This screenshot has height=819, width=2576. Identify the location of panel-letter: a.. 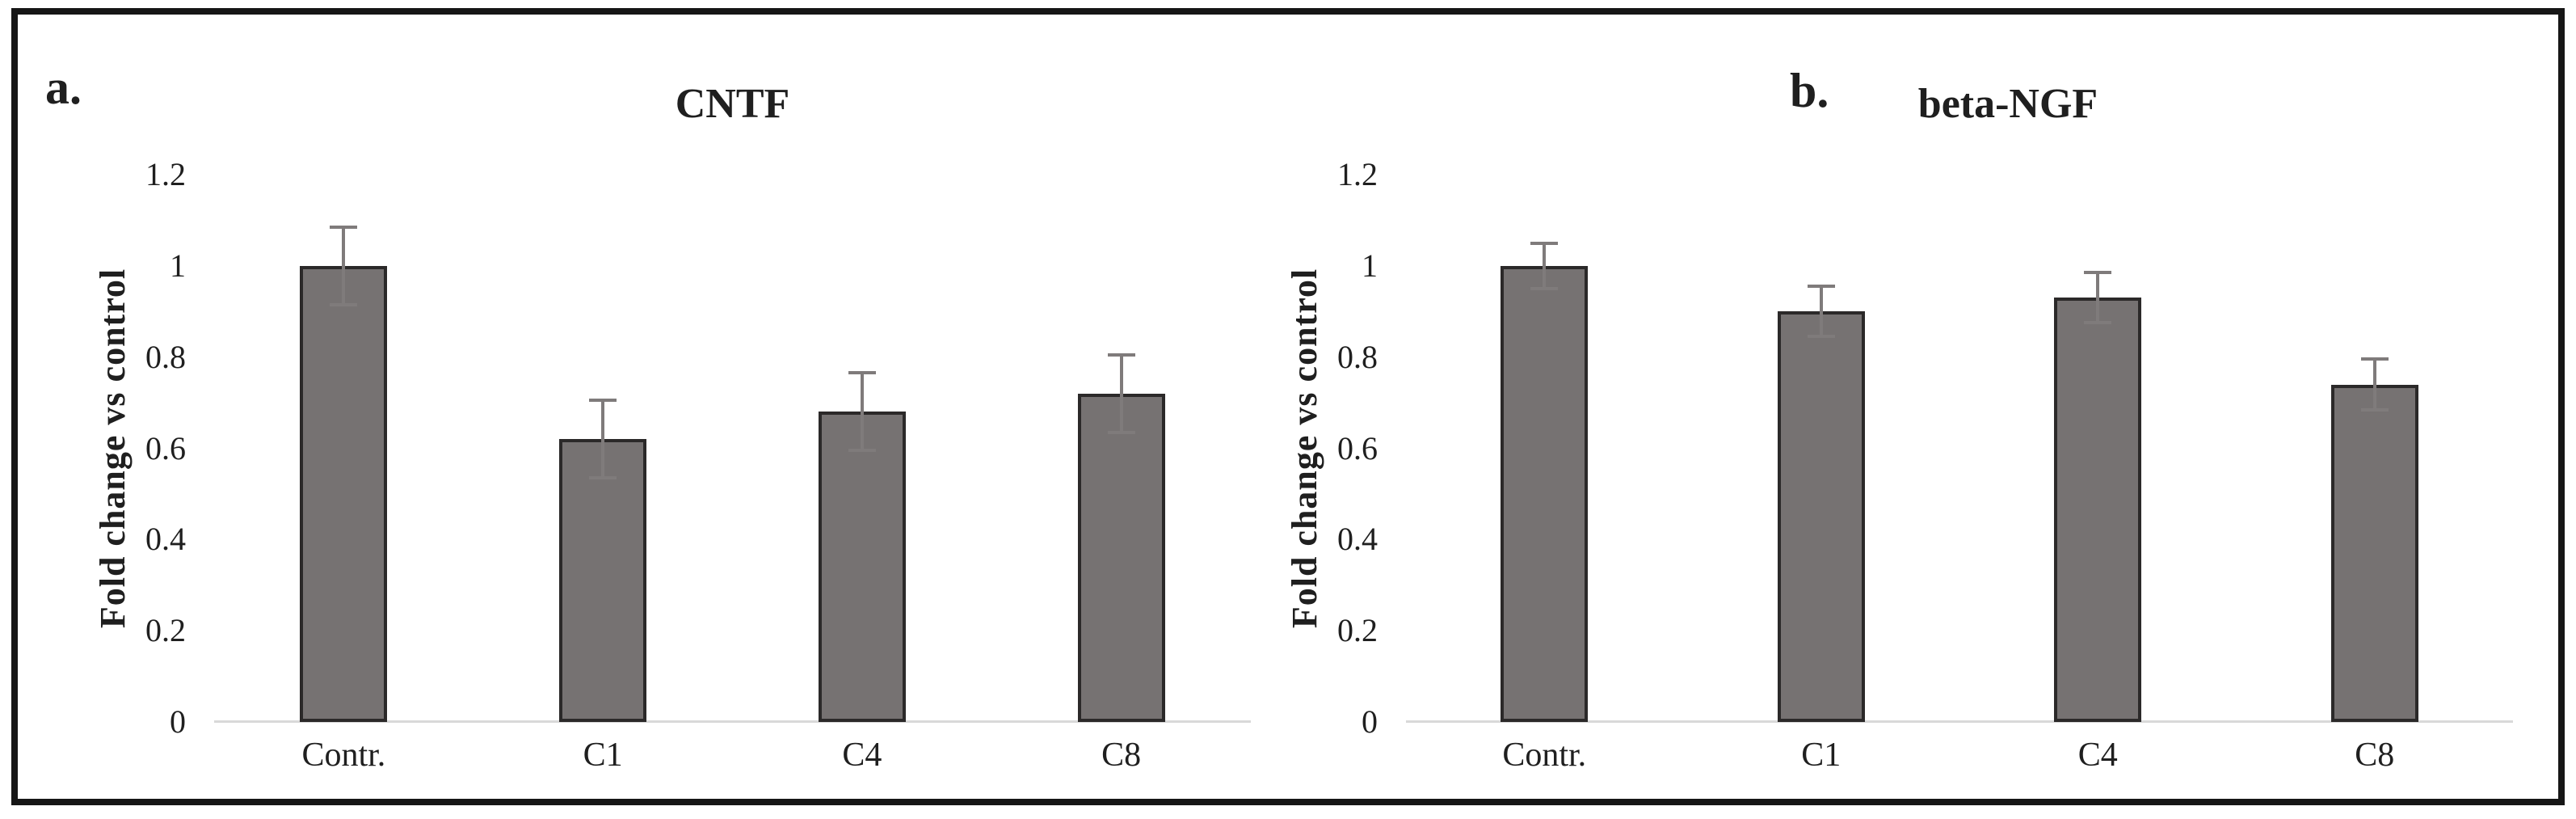
(63, 87).